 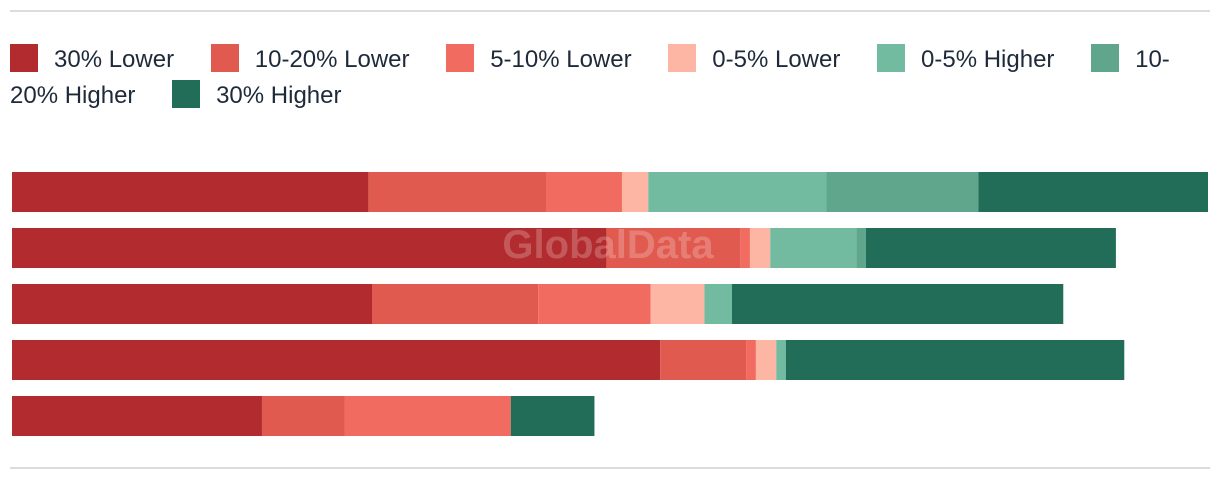 I want to click on legend-item: 10-20% Higher, so click(x=590, y=76).